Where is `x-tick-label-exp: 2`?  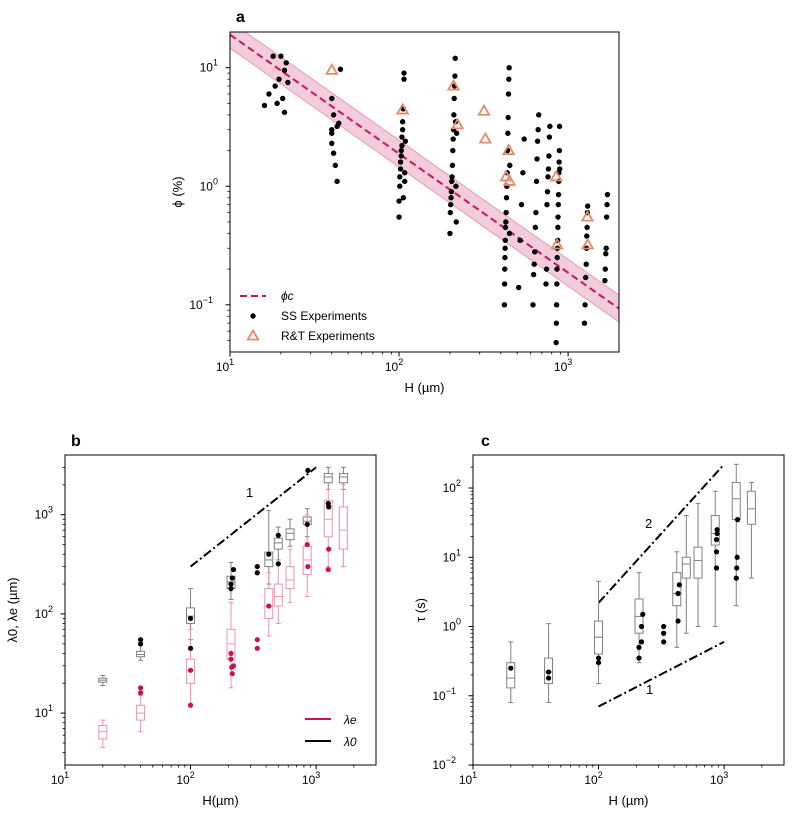
x-tick-label-exp: 2 is located at coordinates (400, 362).